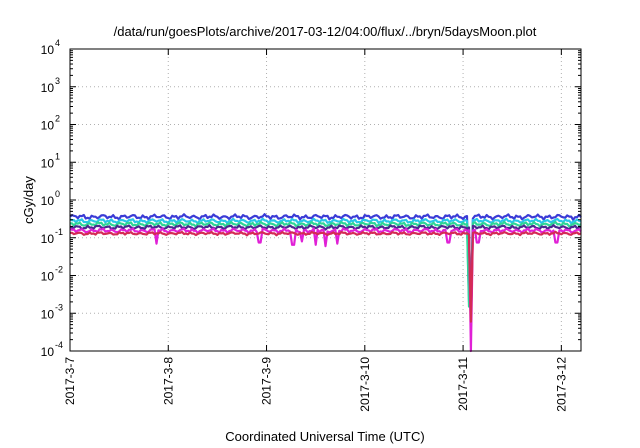 Image resolution: width=640 pixels, height=448 pixels. Describe the element at coordinates (168, 381) in the screenshot. I see `x-tick-label: 2017-3-8` at that location.